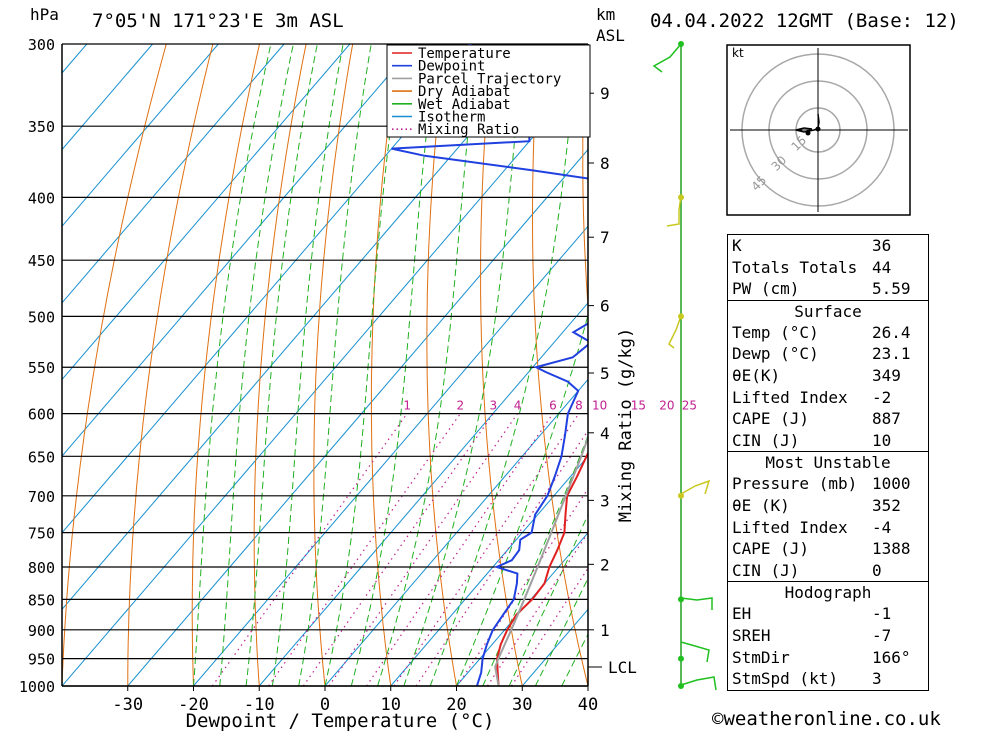 The image size is (1000, 733). What do you see at coordinates (761, 657) in the screenshot?
I see `hodograph-param-label: StmDir` at bounding box center [761, 657].